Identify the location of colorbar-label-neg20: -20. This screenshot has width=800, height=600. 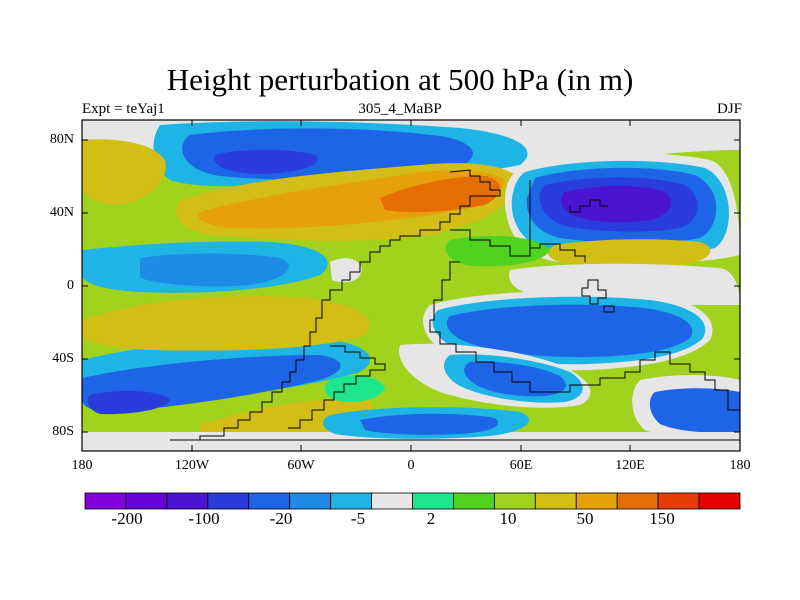
(281, 518).